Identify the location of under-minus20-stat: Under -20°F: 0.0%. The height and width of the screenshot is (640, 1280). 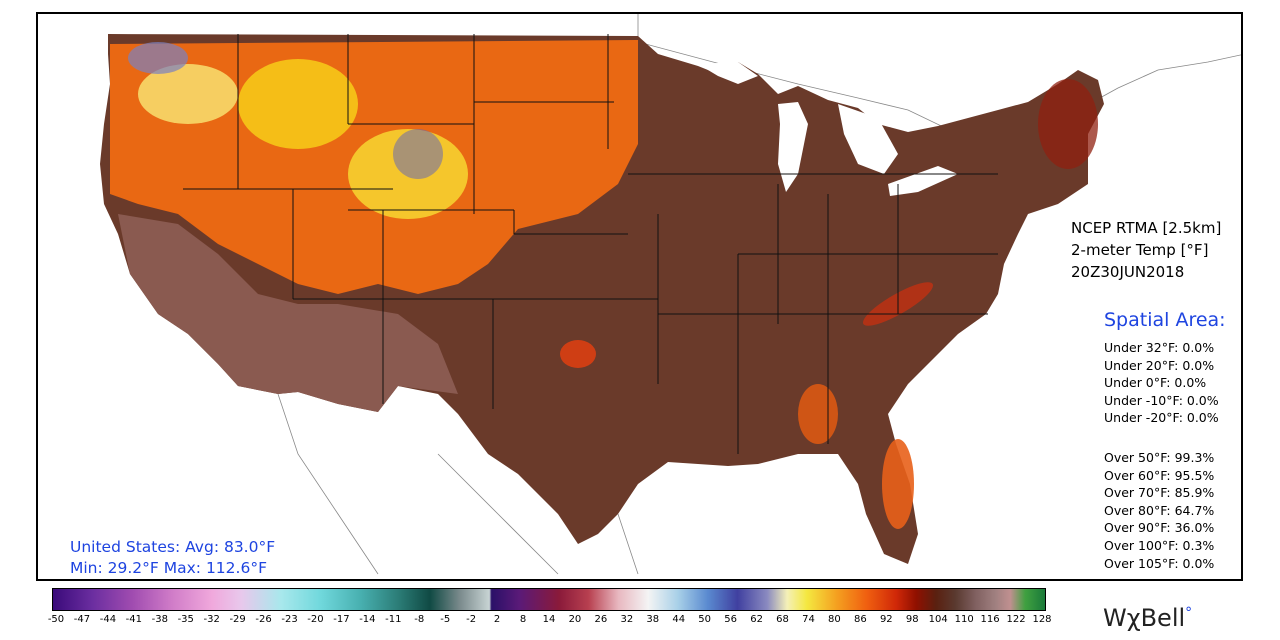
(1161, 418).